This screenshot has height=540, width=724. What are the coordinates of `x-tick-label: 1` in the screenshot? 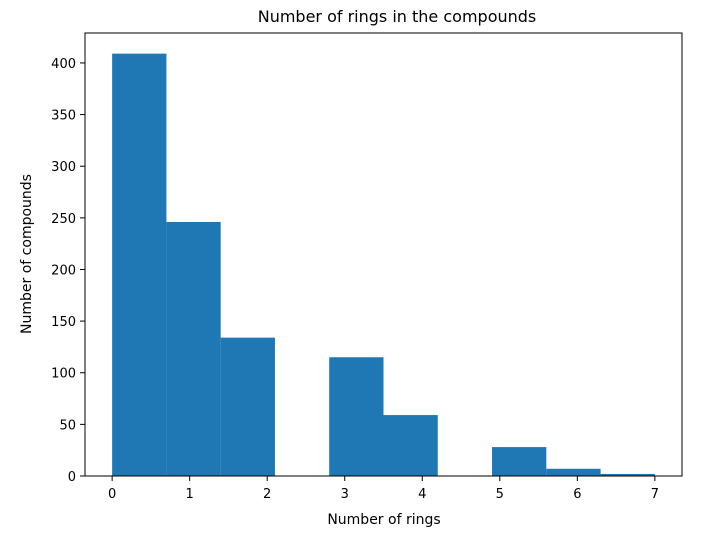 It's located at (190, 494).